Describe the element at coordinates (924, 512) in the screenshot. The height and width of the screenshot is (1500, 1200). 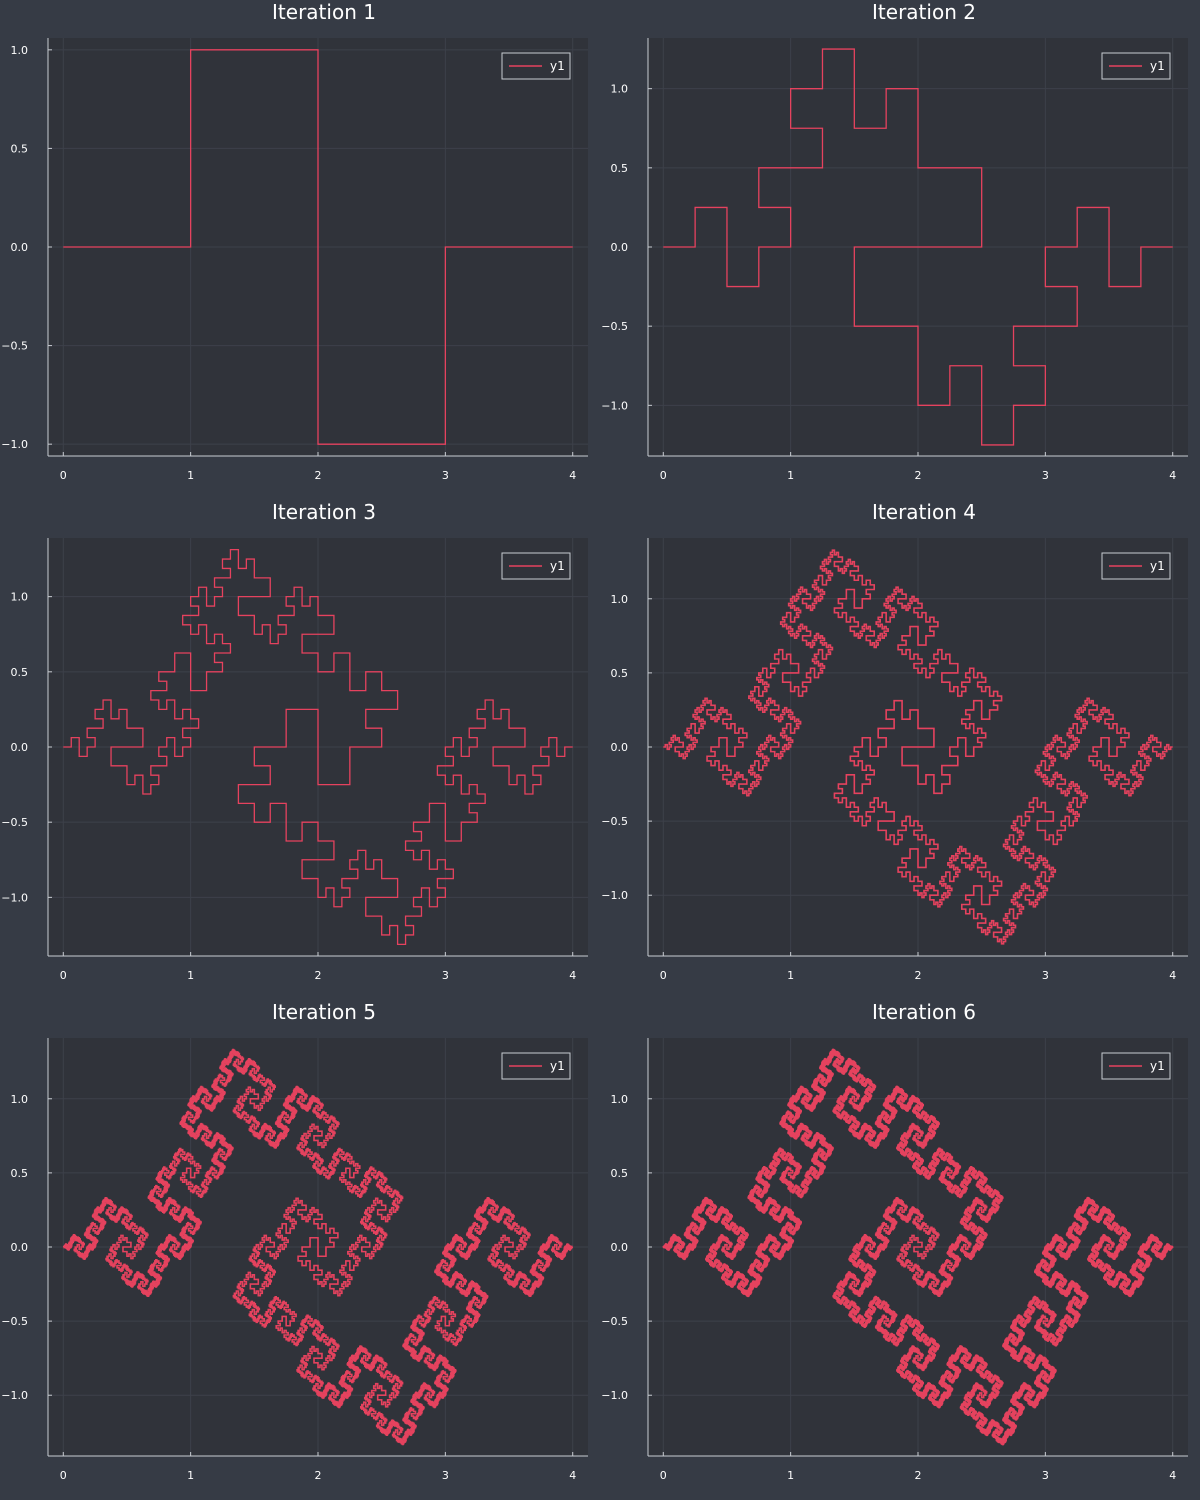
I see `chart-title: Iteration 4` at that location.